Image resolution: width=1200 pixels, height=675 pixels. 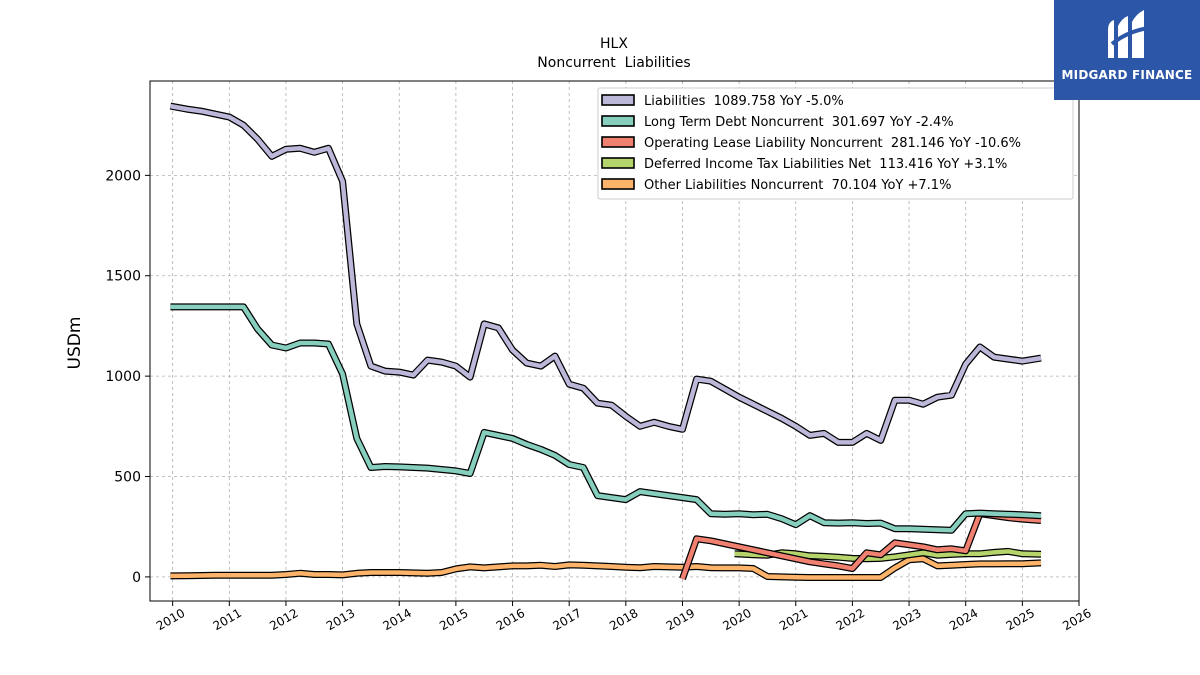 What do you see at coordinates (283, 619) in the screenshot?
I see `x-tick-label: 2012` at bounding box center [283, 619].